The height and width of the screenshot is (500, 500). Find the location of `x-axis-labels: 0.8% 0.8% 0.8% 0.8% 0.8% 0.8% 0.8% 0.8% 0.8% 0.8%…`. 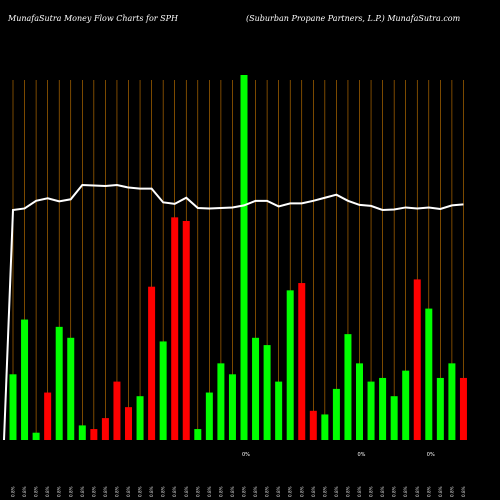

x-axis-labels: 0.8% 0.8% 0.8% 0.8% 0.8% 0.8% 0.8% 0.8% 0.8% 0.8%… is located at coordinates (238, 491).